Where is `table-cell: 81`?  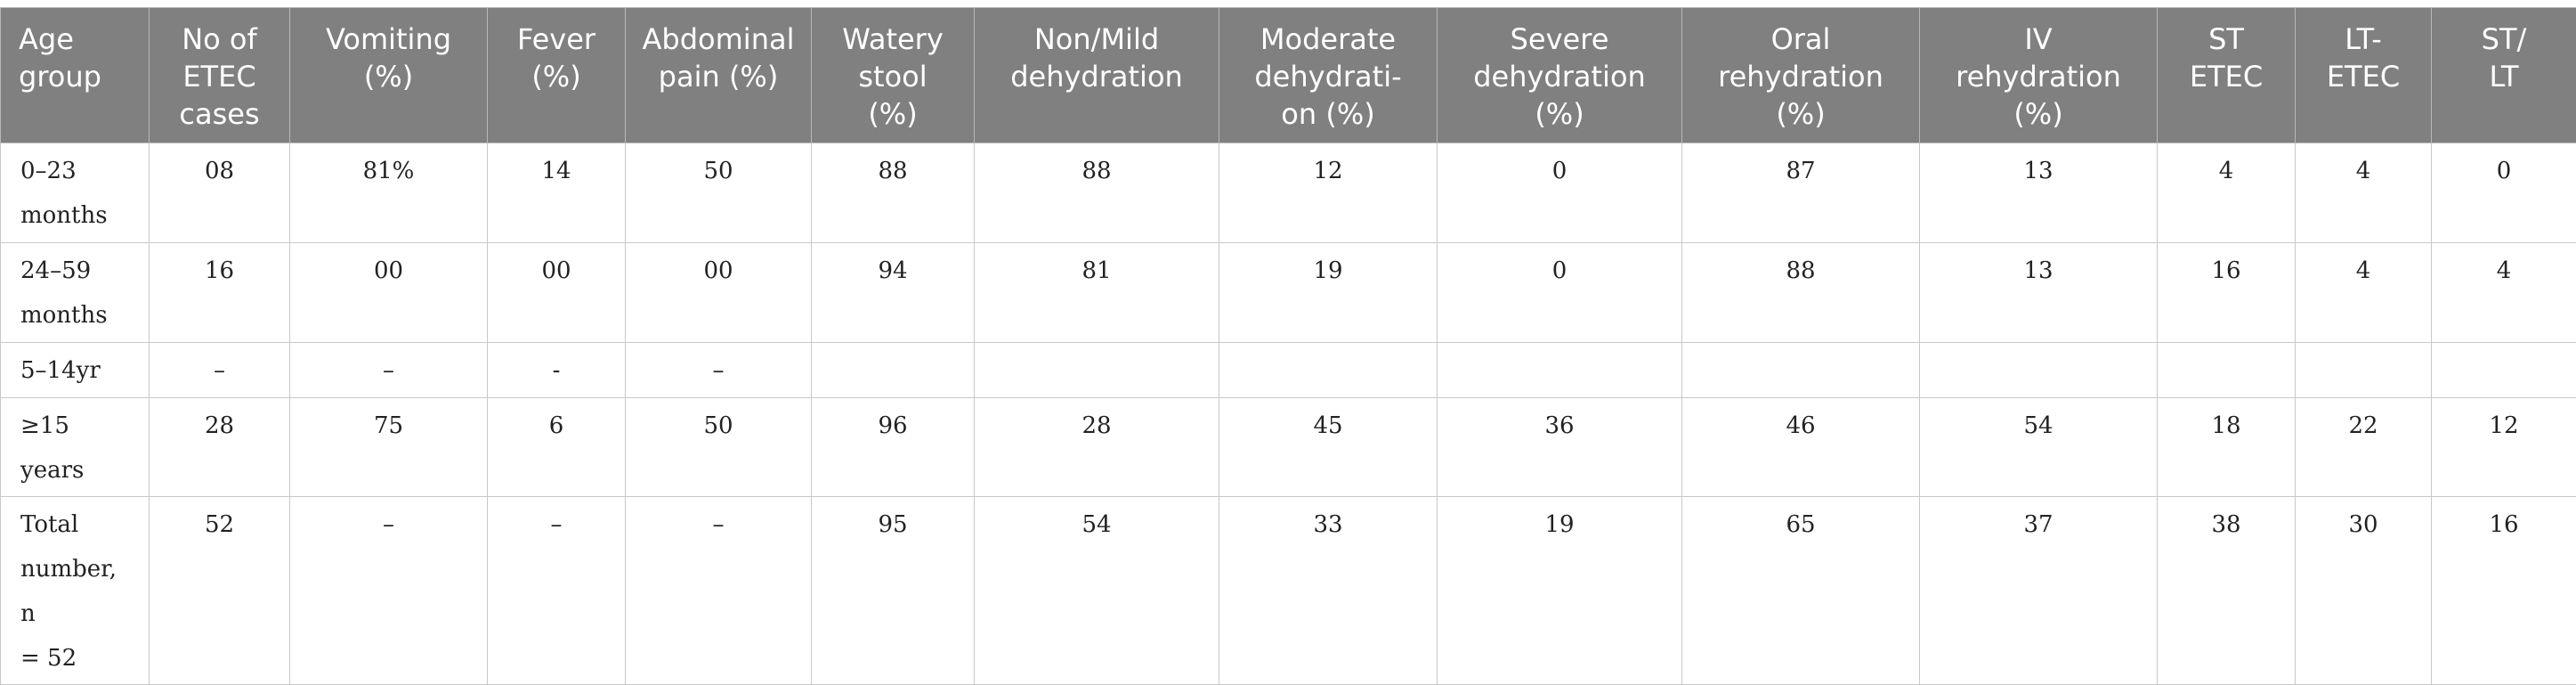 table-cell: 81 is located at coordinates (1097, 293).